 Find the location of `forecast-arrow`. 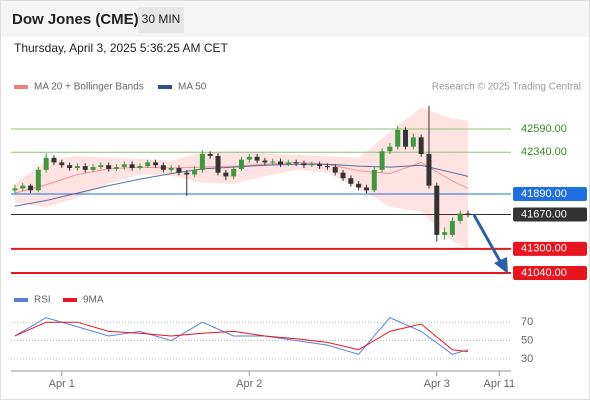

forecast-arrow is located at coordinates (487, 239).